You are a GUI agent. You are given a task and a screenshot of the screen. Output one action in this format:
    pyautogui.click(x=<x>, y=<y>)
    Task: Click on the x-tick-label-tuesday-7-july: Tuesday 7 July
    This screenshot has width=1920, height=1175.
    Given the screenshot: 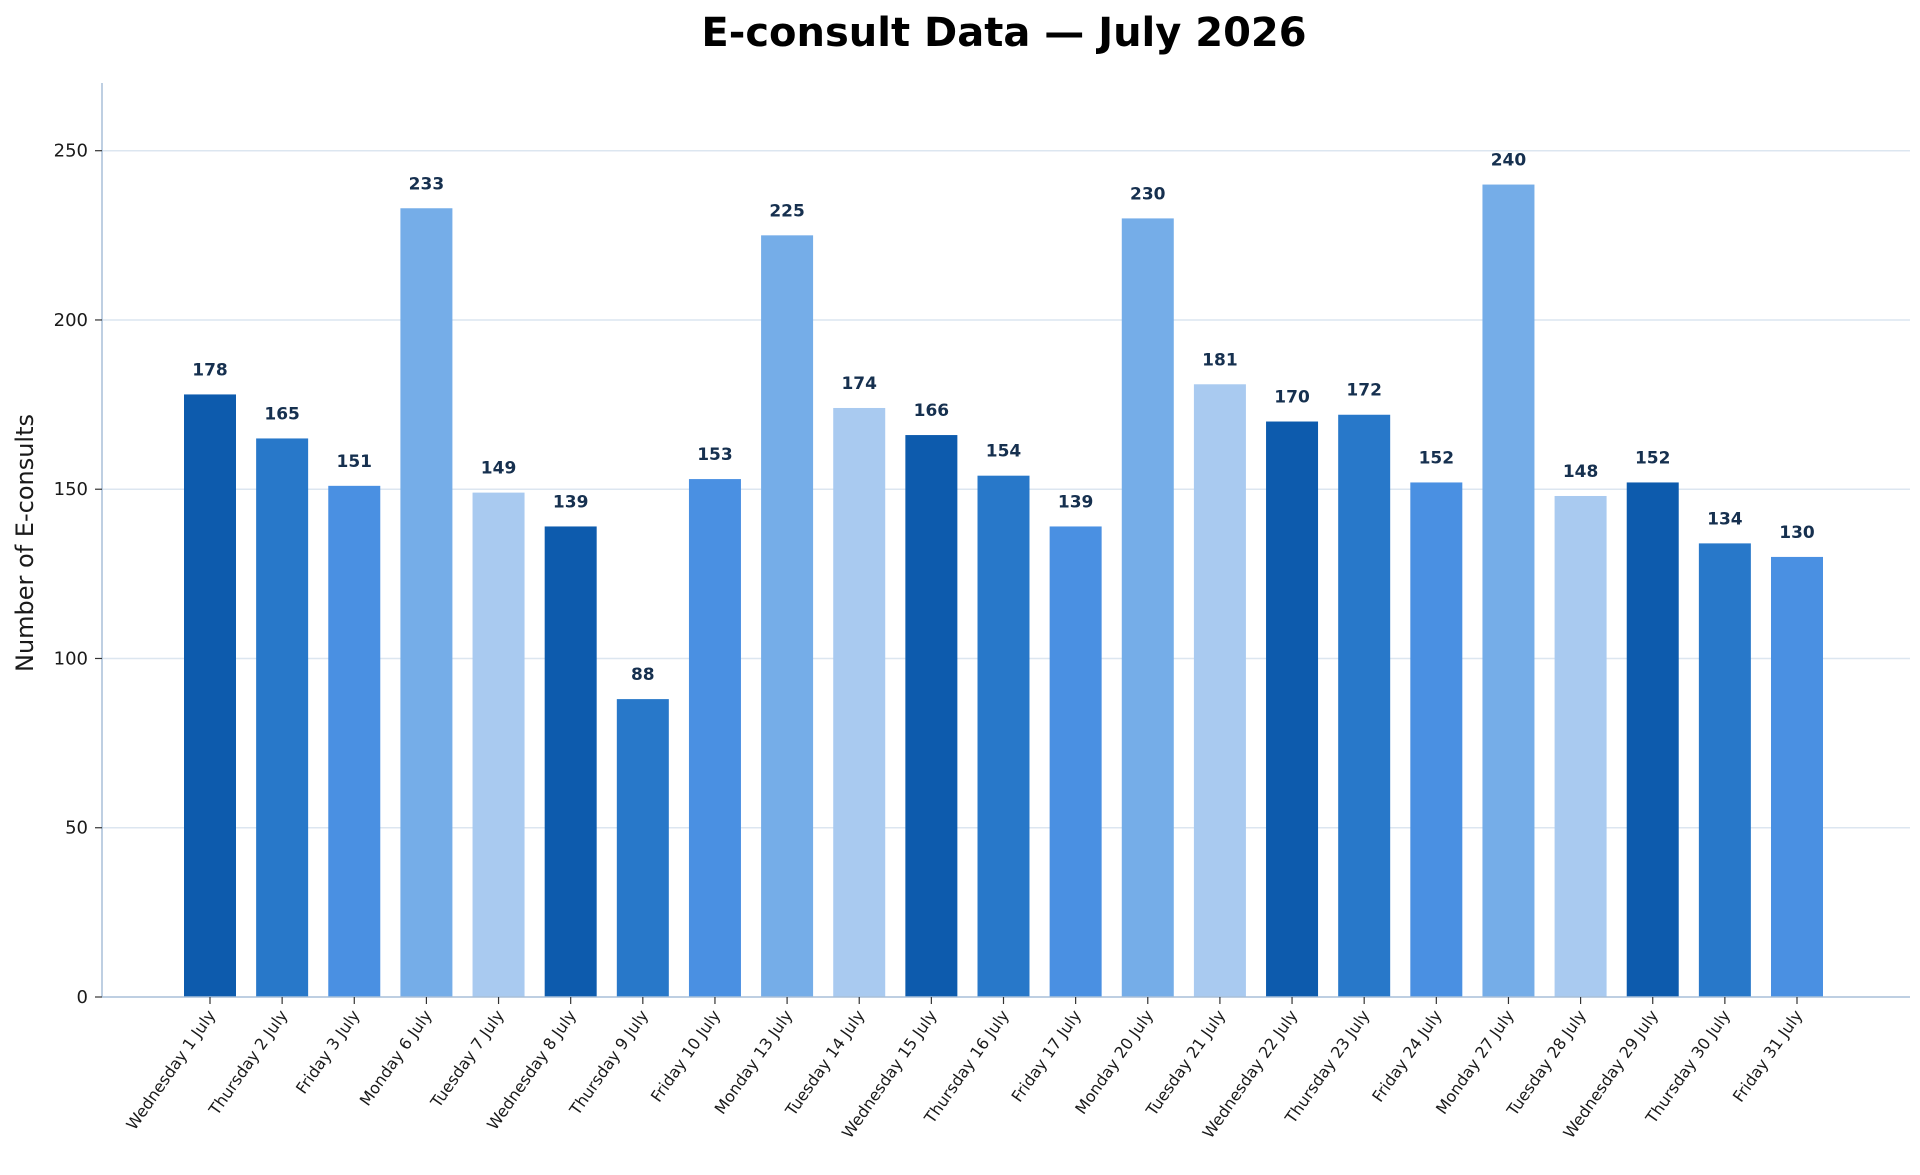 What is the action you would take?
    pyautogui.click(x=467, y=1058)
    